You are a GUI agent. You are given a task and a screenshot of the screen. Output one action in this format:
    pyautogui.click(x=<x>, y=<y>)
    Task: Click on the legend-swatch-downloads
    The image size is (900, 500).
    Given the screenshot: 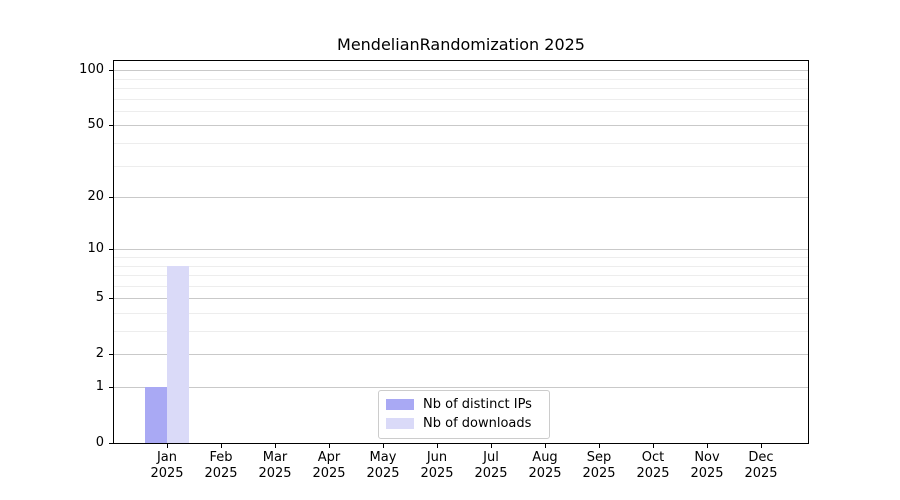 What is the action you would take?
    pyautogui.click(x=400, y=423)
    